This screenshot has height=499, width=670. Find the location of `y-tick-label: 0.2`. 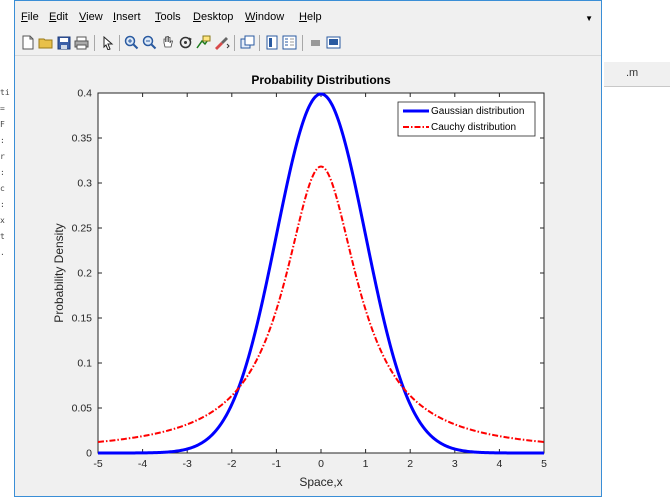

y-tick-label: 0.2 is located at coordinates (84, 274).